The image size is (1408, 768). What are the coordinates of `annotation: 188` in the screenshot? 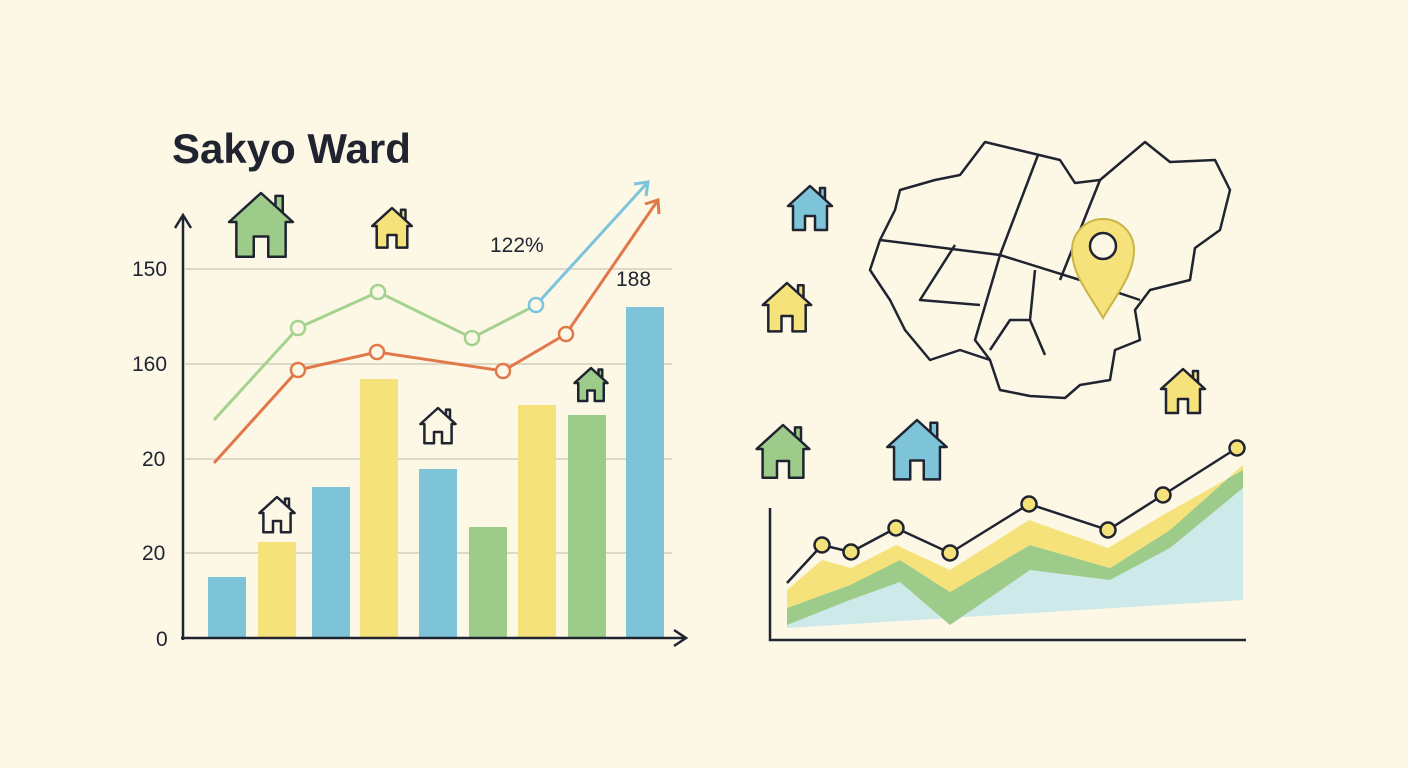 It's located at (633, 279).